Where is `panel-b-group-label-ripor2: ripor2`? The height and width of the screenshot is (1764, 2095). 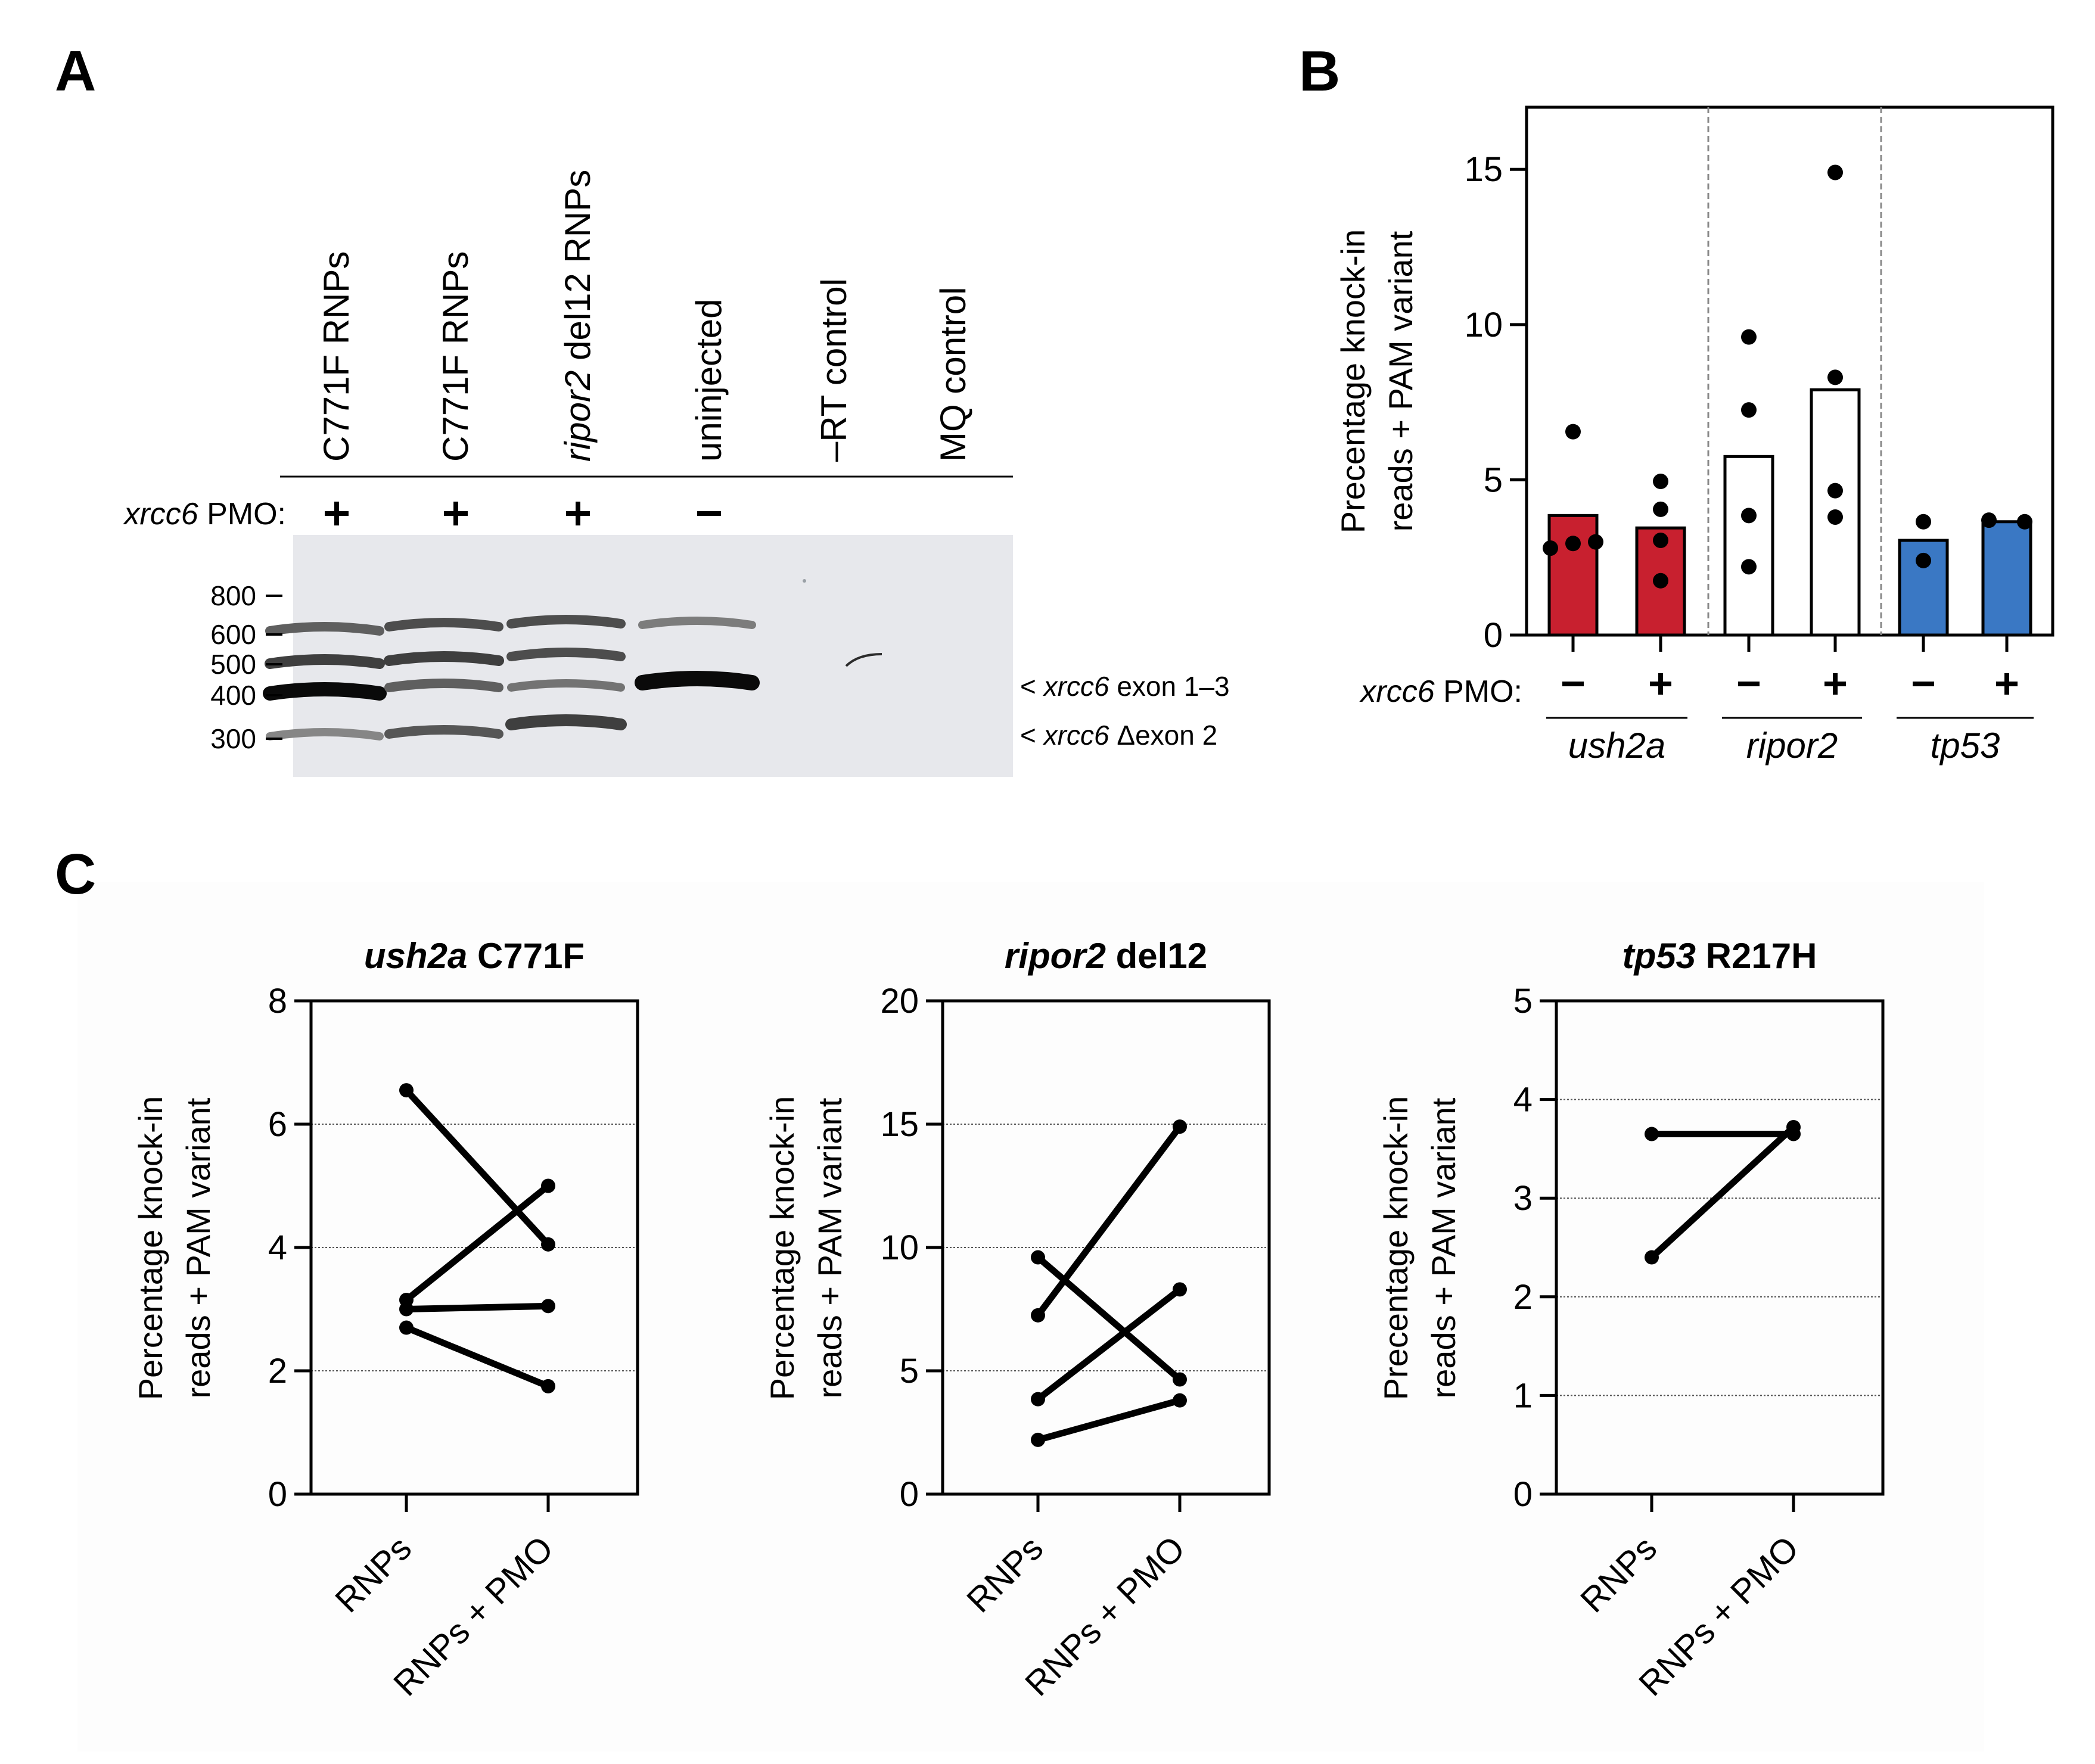
panel-b-group-label-ripor2: ripor2 is located at coordinates (1792, 746).